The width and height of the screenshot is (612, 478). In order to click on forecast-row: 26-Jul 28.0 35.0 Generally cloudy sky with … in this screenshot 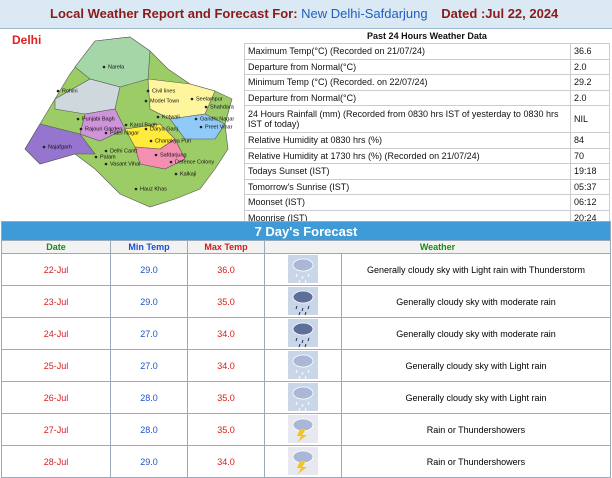, I will do `click(306, 397)`.